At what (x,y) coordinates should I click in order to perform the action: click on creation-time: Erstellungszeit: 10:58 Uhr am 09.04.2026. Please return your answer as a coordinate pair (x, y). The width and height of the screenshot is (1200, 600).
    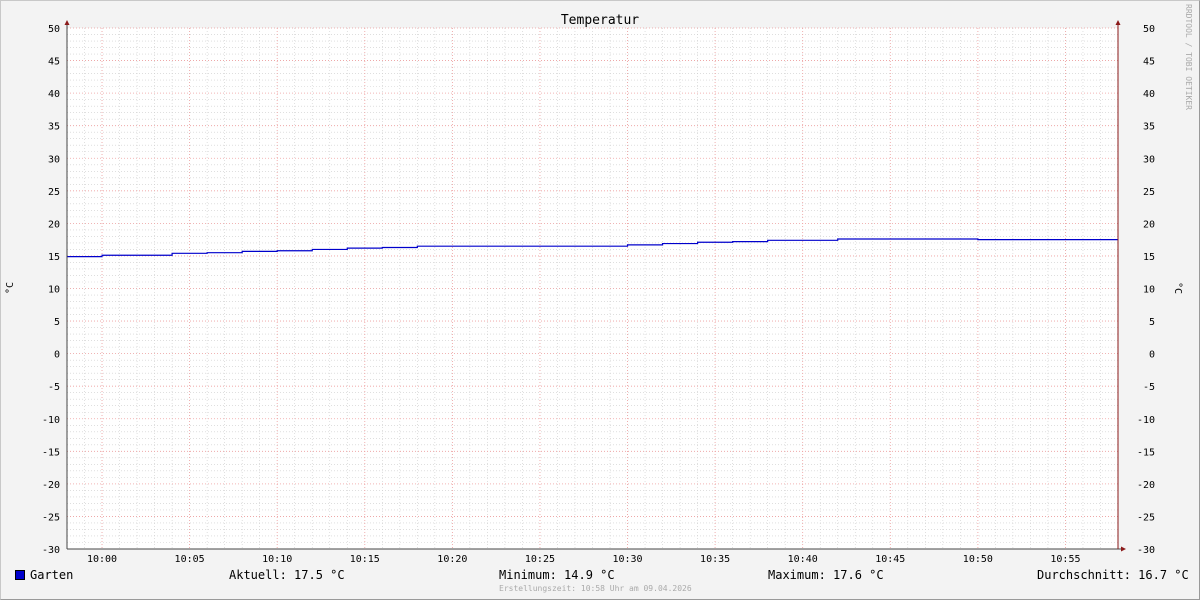
    Looking at the image, I should click on (595, 588).